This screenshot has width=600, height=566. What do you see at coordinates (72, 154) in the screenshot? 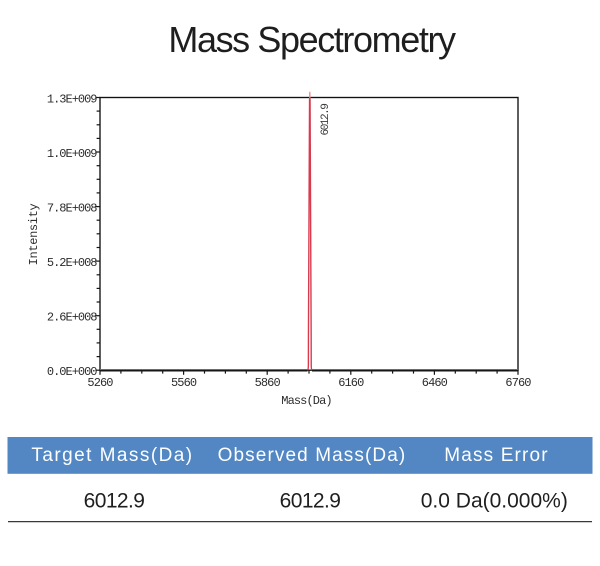
I see `svg-text: 1.0E+009` at bounding box center [72, 154].